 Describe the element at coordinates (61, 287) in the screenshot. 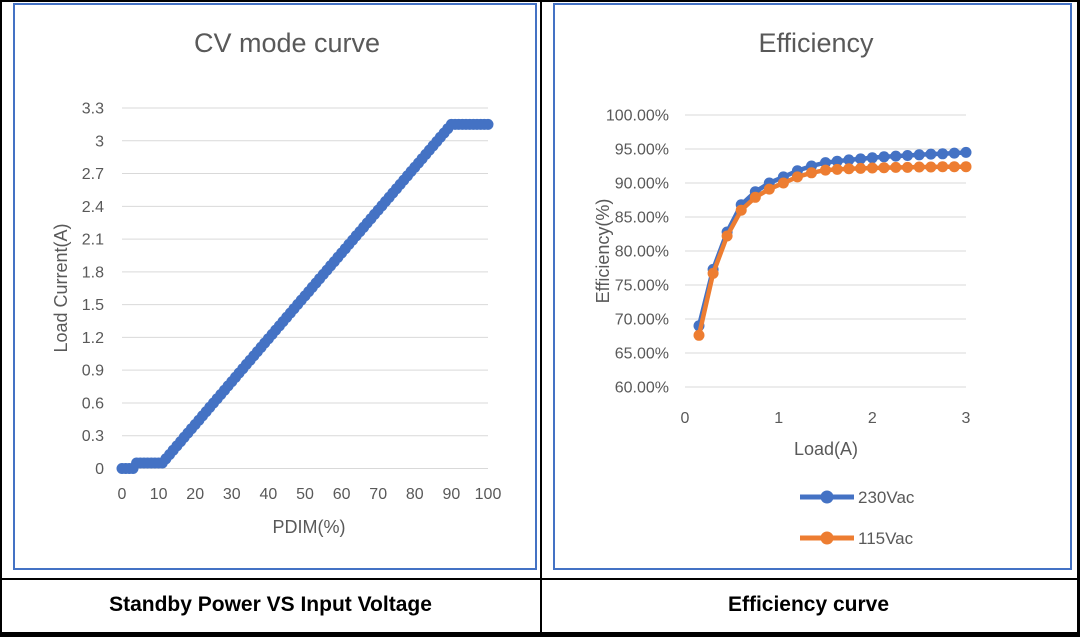

I see `cv-y-axis-title: Load Current(A)` at that location.